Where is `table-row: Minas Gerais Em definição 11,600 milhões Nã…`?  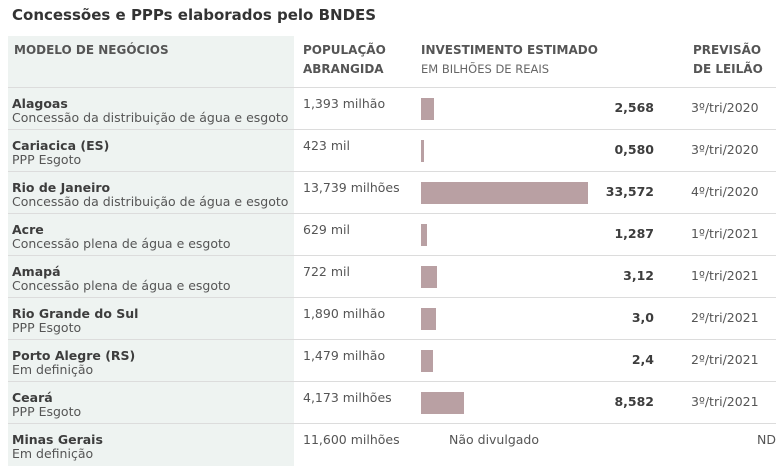 table-row: Minas Gerais Em definição 11,600 milhões Nã… is located at coordinates (392, 444).